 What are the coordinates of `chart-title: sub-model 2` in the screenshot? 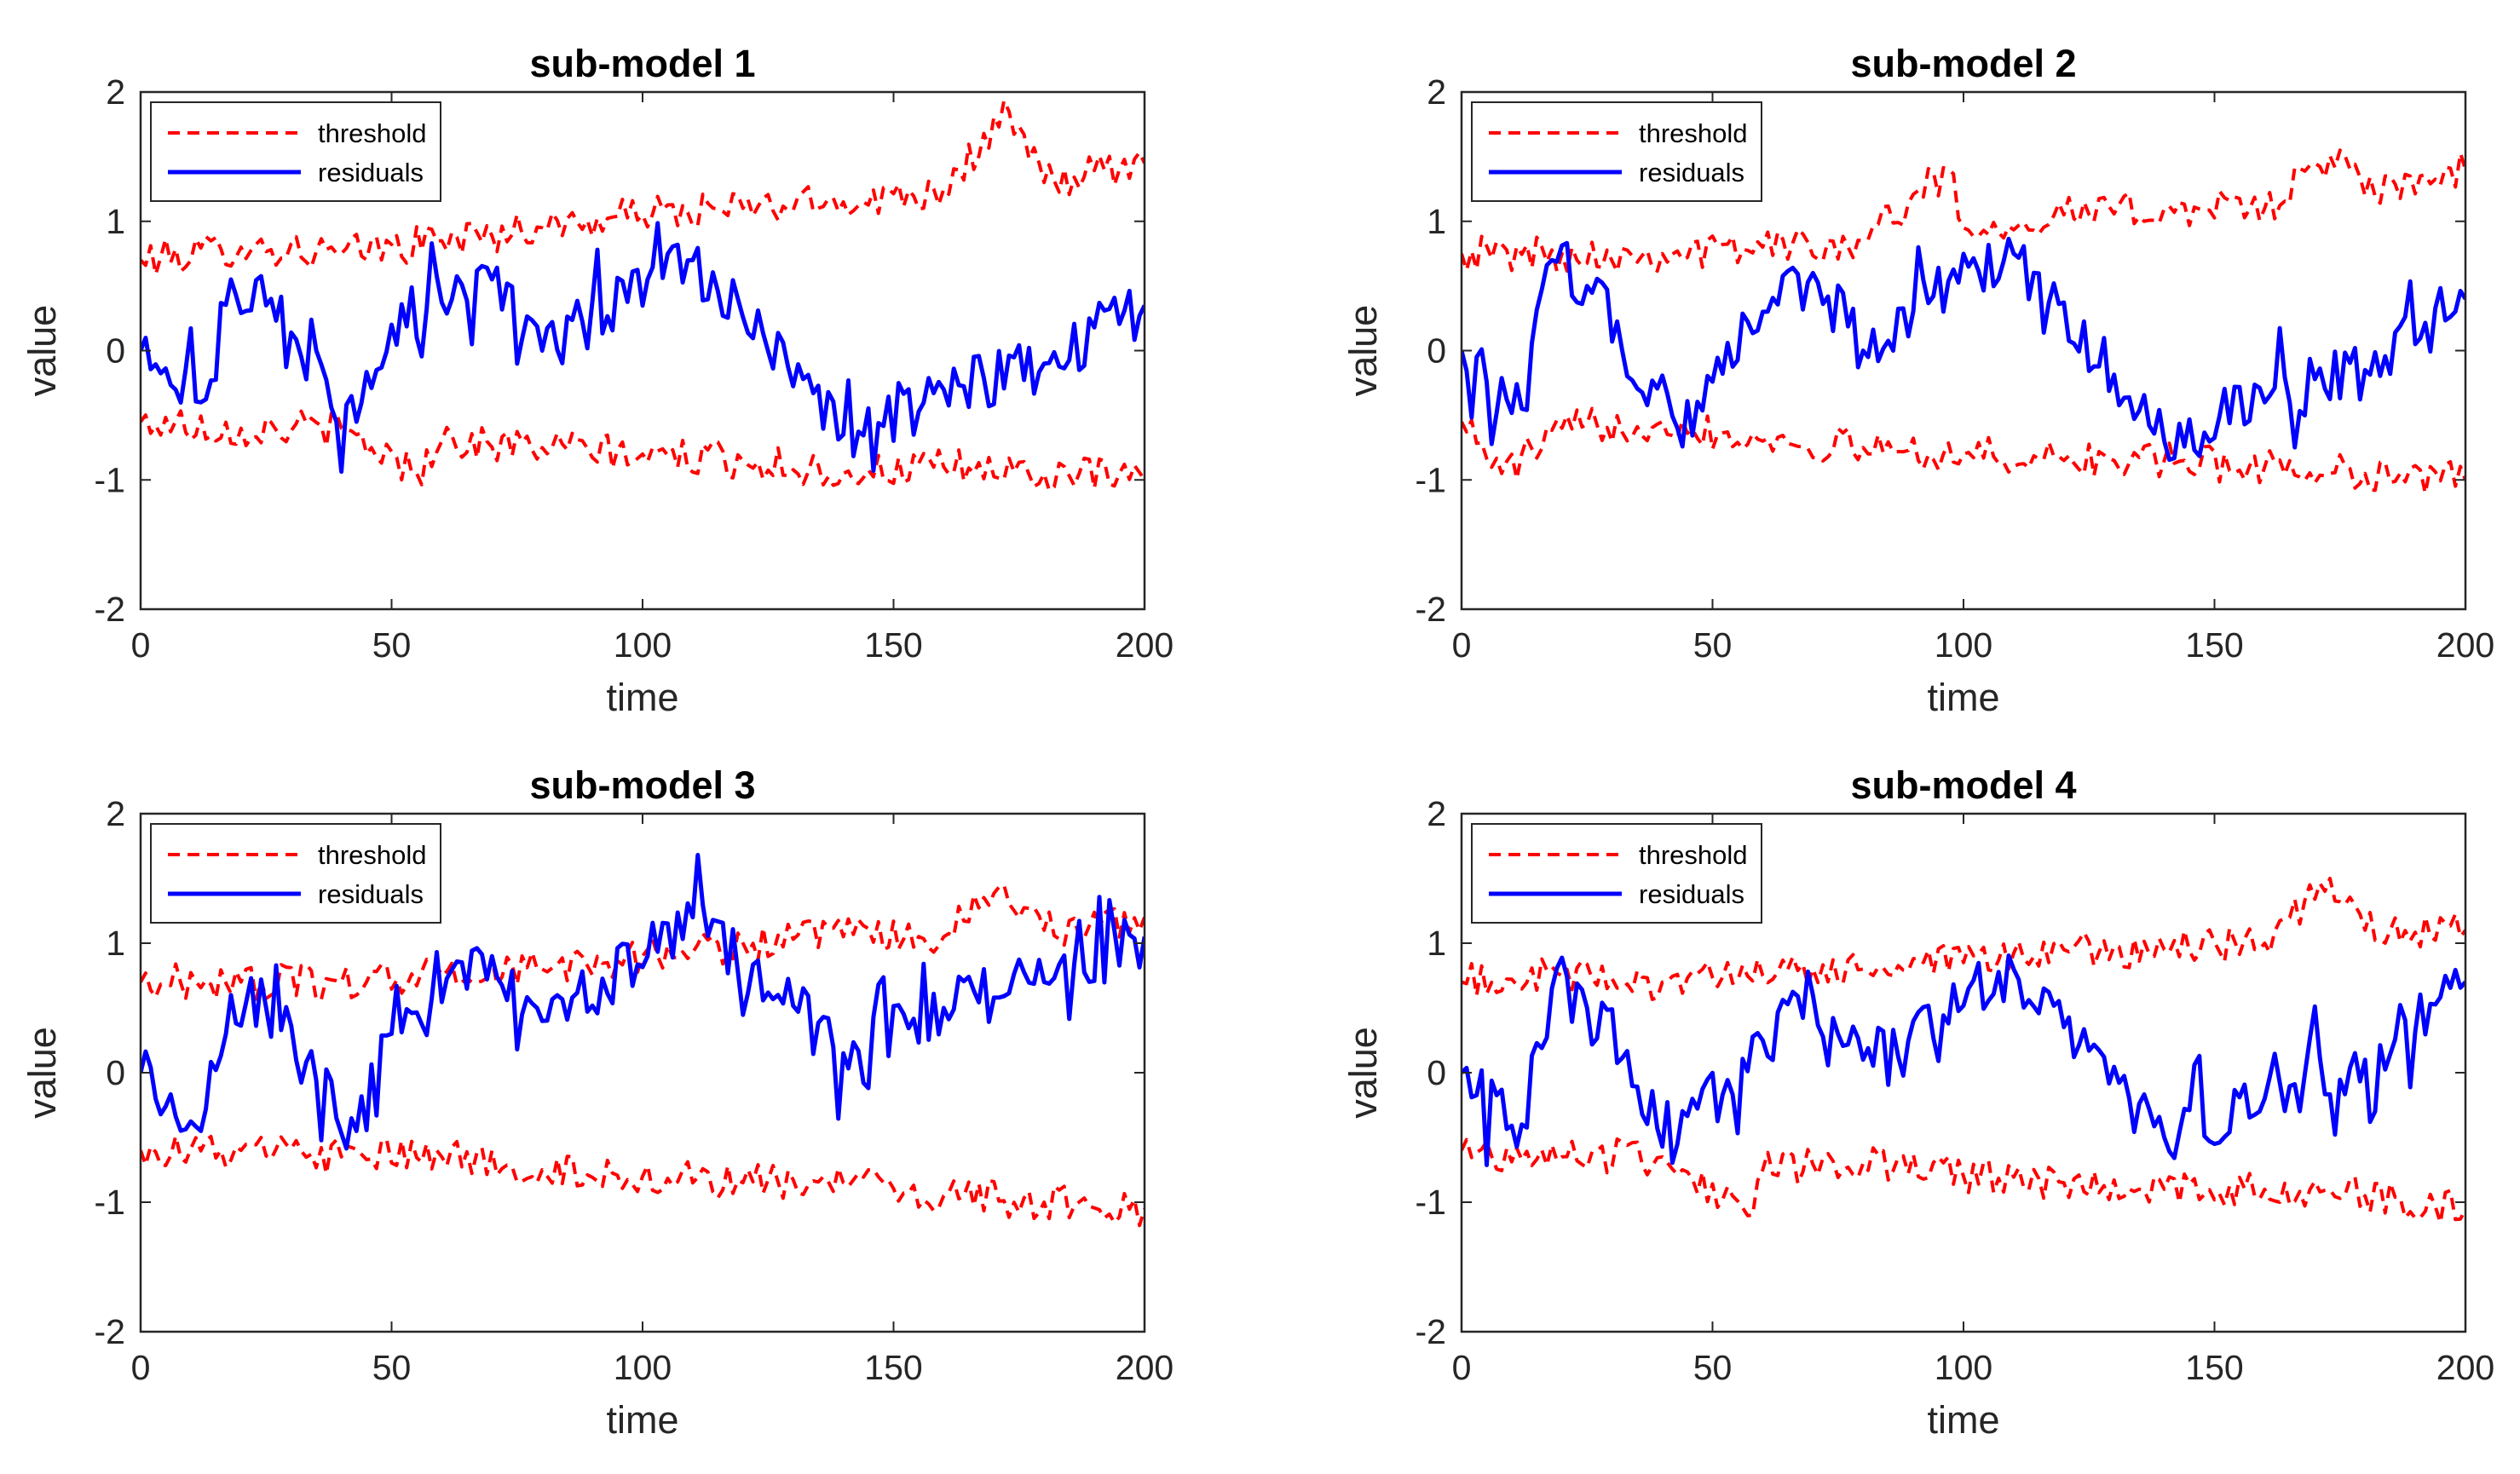 It's located at (1963, 63).